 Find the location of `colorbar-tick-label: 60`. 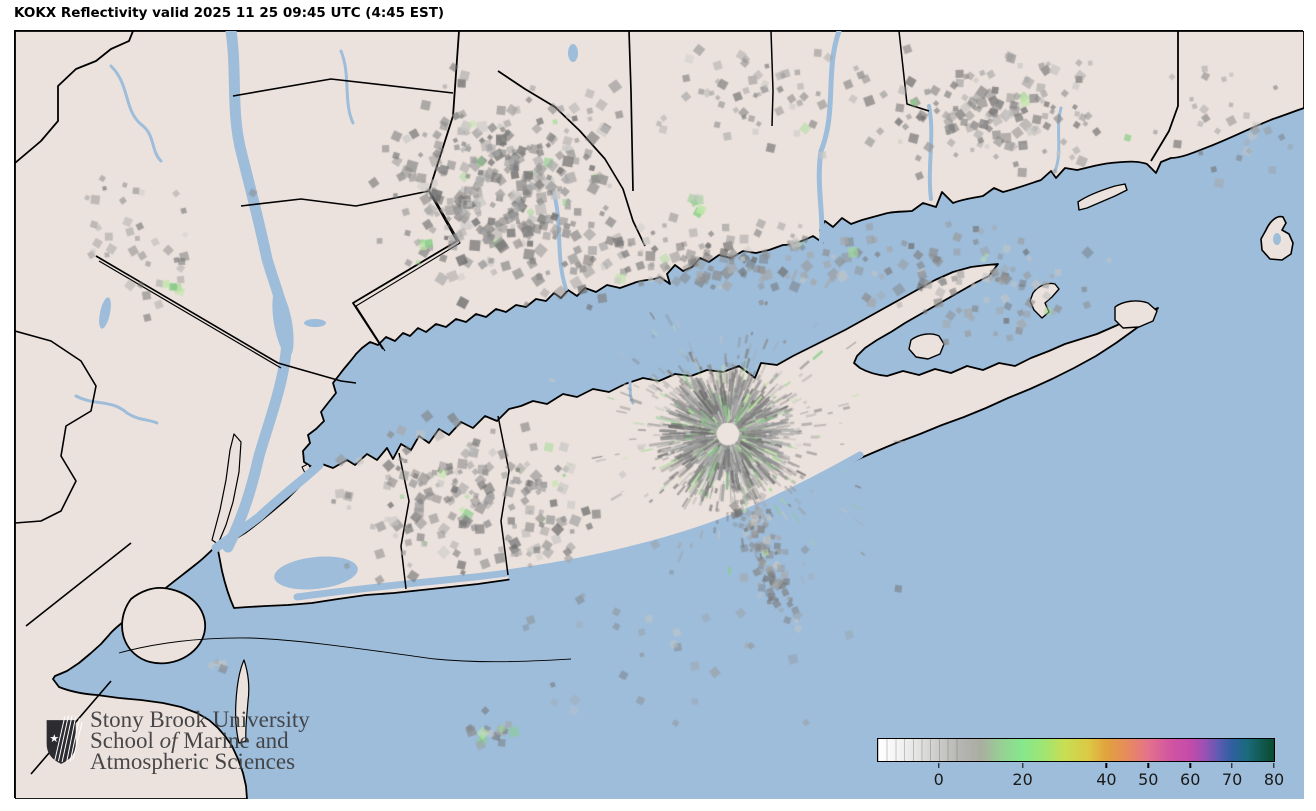

colorbar-tick-label: 60 is located at coordinates (1190, 779).